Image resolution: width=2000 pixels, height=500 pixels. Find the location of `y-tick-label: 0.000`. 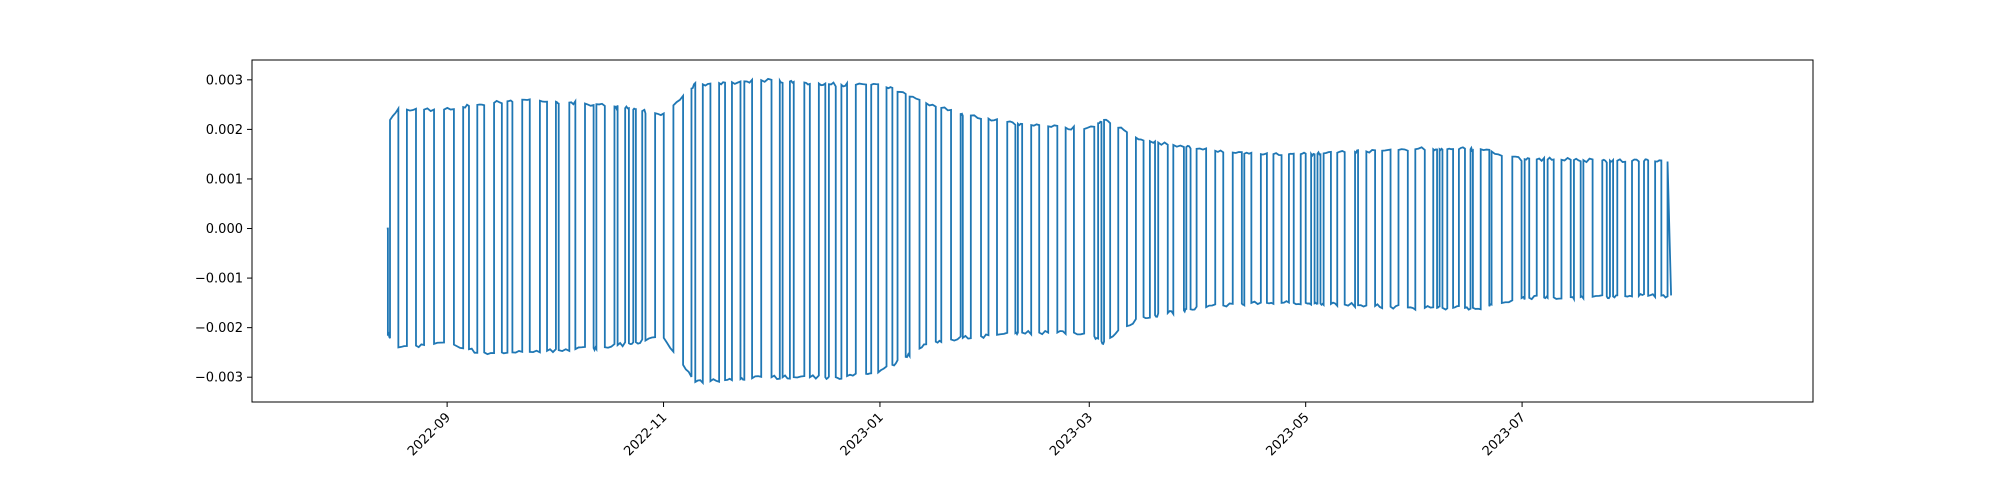

y-tick-label: 0.000 is located at coordinates (224, 229).